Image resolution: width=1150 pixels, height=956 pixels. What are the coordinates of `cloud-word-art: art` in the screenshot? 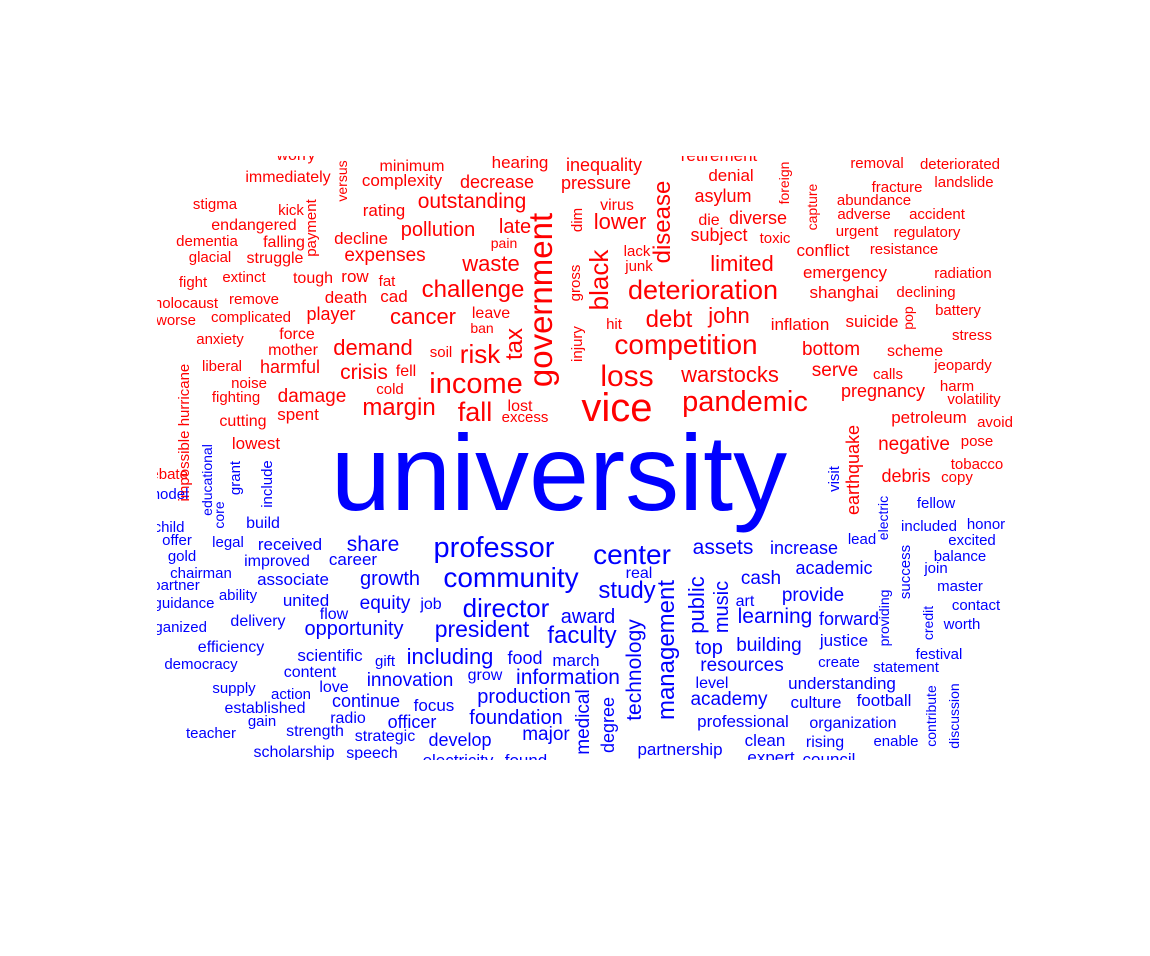 It's located at (745, 601).